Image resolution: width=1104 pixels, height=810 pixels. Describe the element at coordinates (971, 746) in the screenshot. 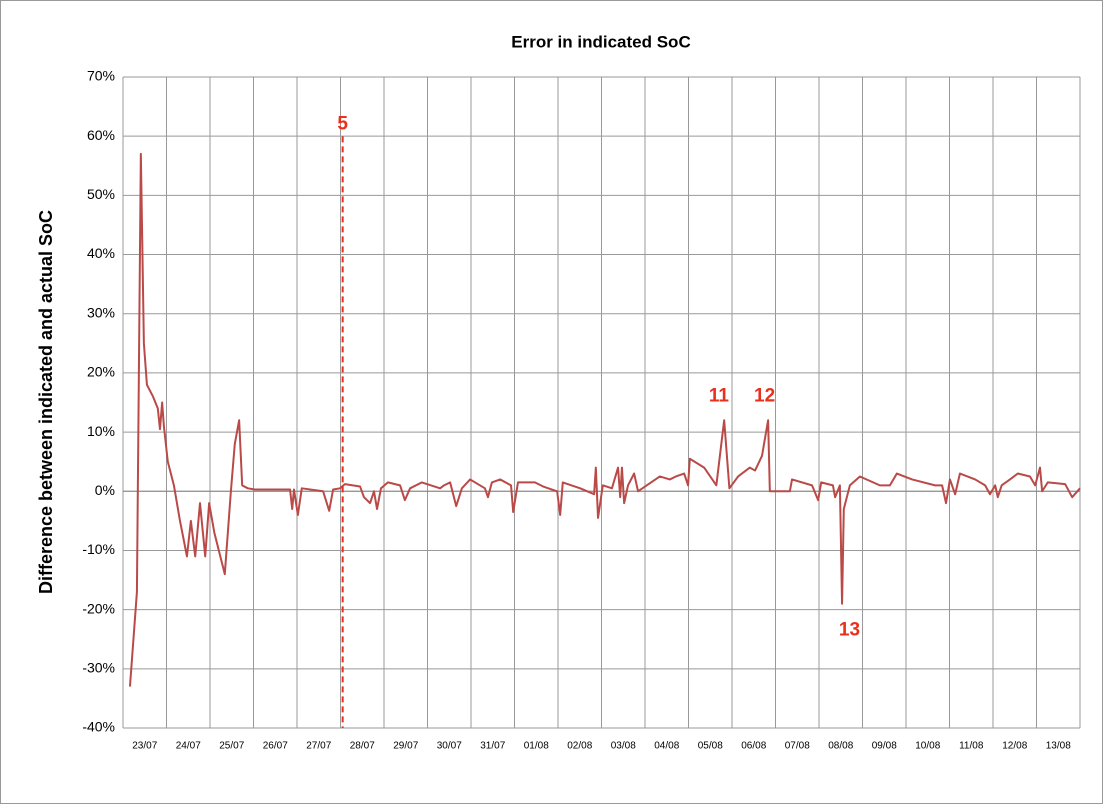

I see `x-tick-label: 11/08` at that location.